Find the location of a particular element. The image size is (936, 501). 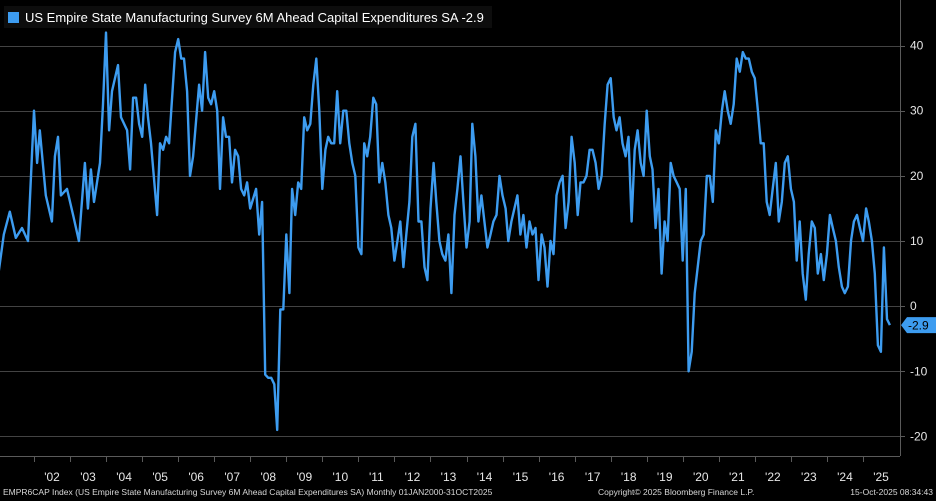

x-tick-label: '03 is located at coordinates (88, 477).